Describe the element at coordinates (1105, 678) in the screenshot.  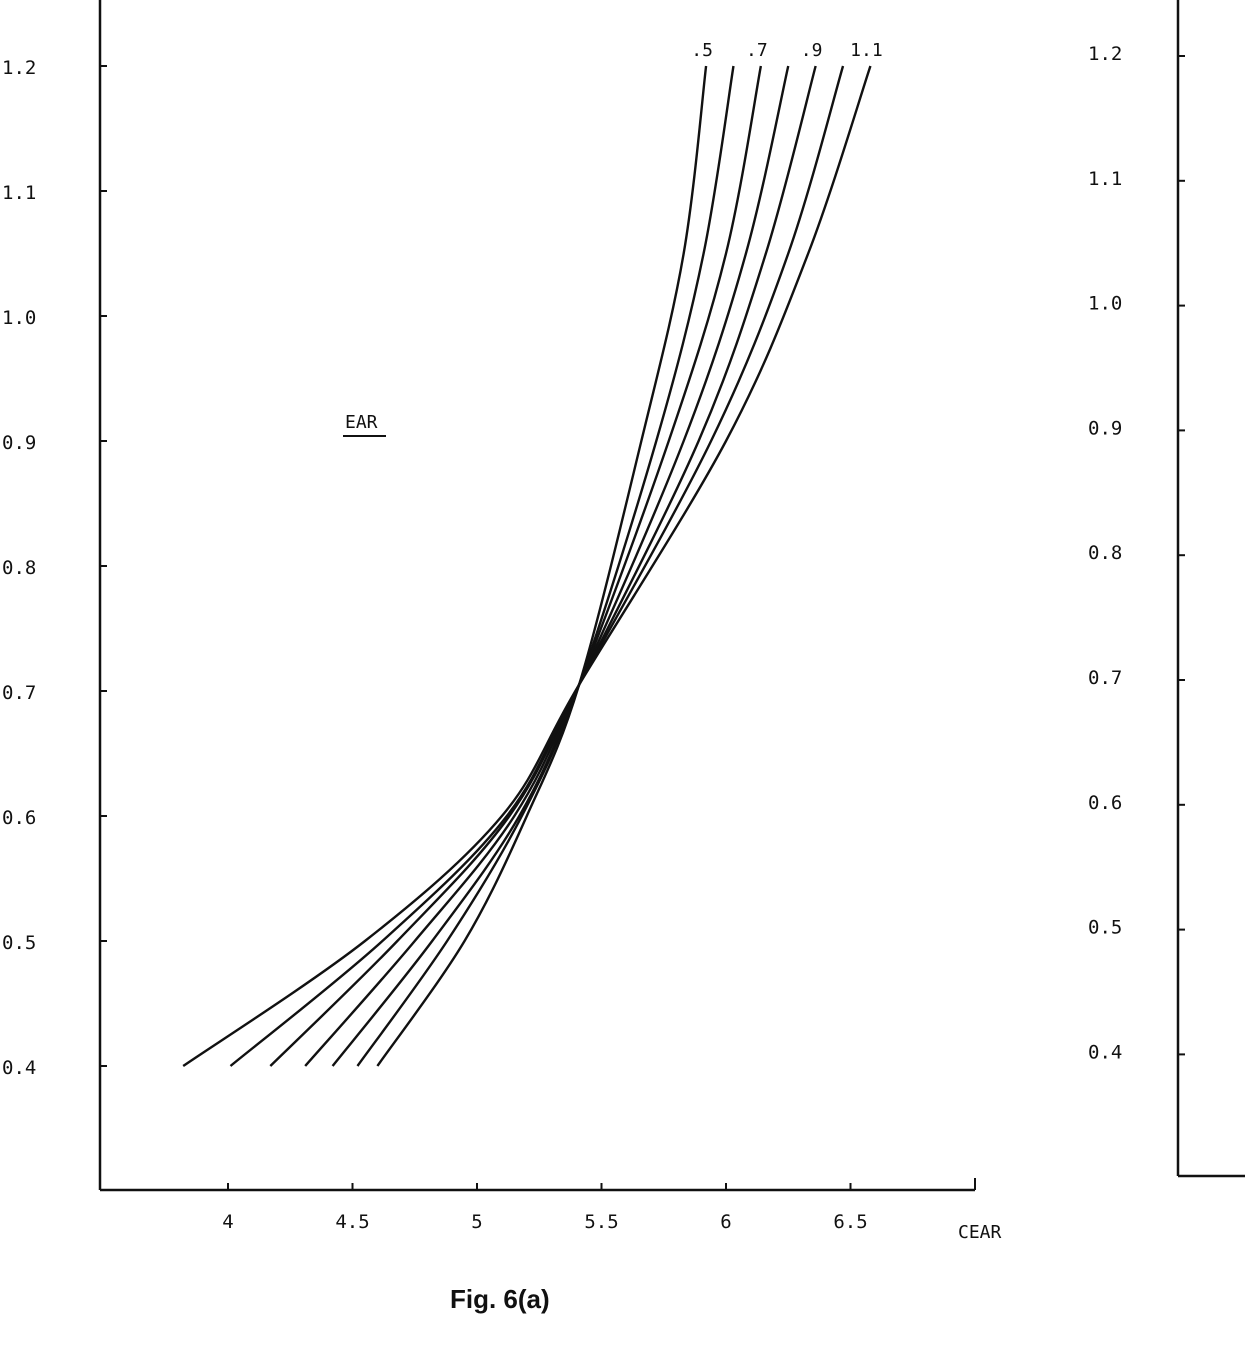
I see `right-y-tick-label: 0.7` at that location.